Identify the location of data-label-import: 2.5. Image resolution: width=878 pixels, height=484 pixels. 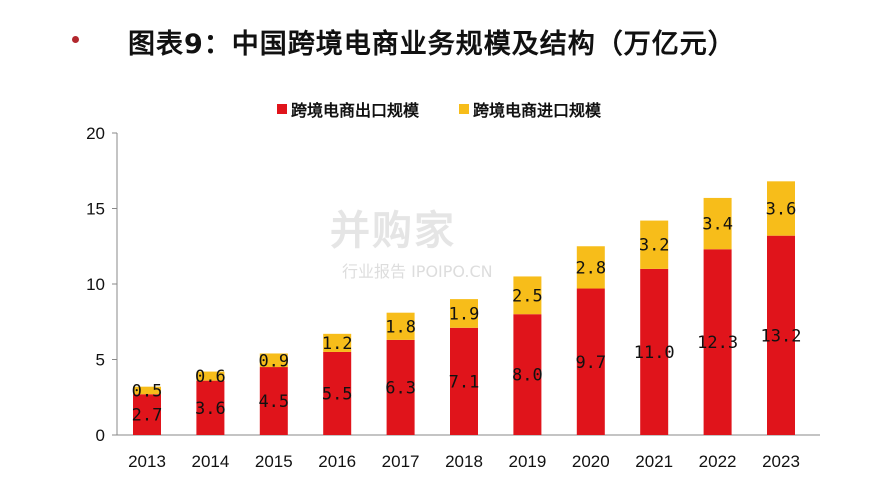
(527, 296).